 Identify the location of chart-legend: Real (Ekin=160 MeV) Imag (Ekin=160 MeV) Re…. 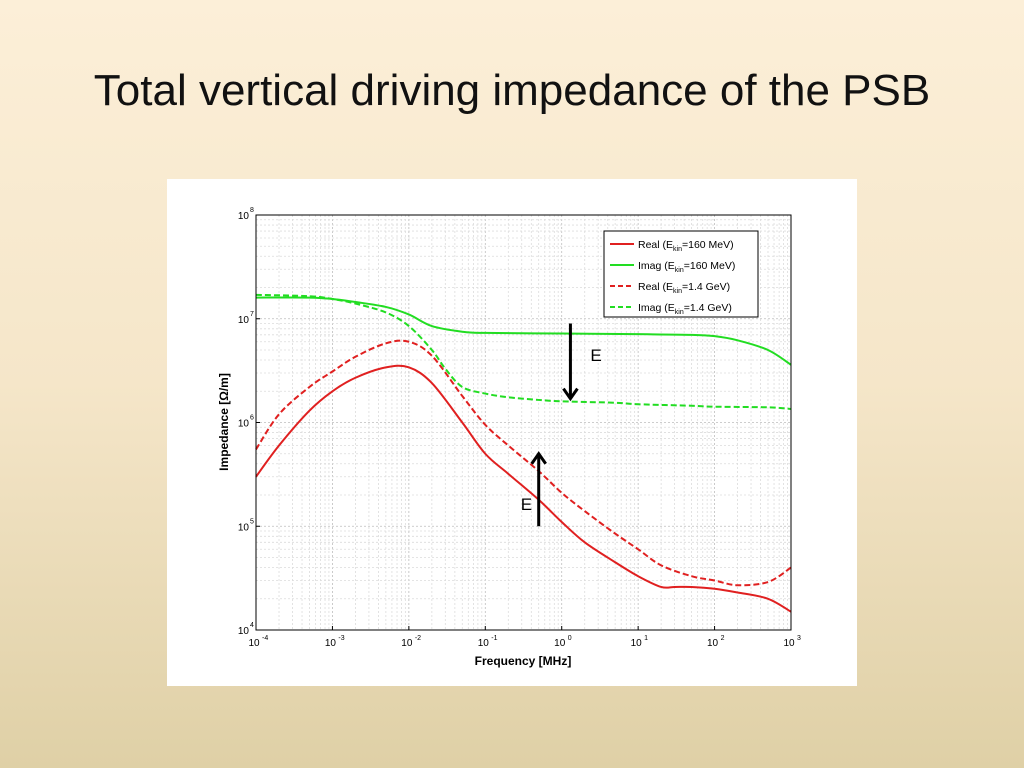
(681, 274).